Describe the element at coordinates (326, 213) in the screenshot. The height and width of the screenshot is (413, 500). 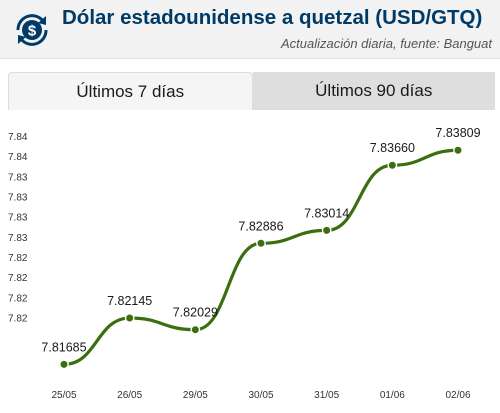
I see `data-label: 7.83014` at that location.